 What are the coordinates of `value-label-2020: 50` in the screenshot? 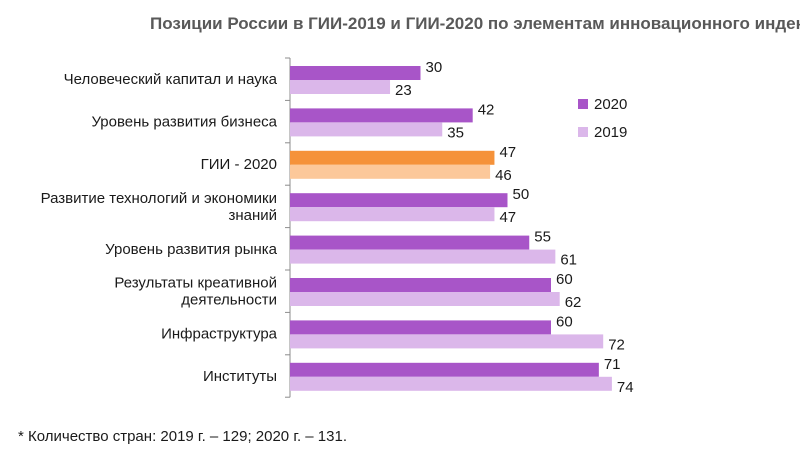 It's located at (521, 194).